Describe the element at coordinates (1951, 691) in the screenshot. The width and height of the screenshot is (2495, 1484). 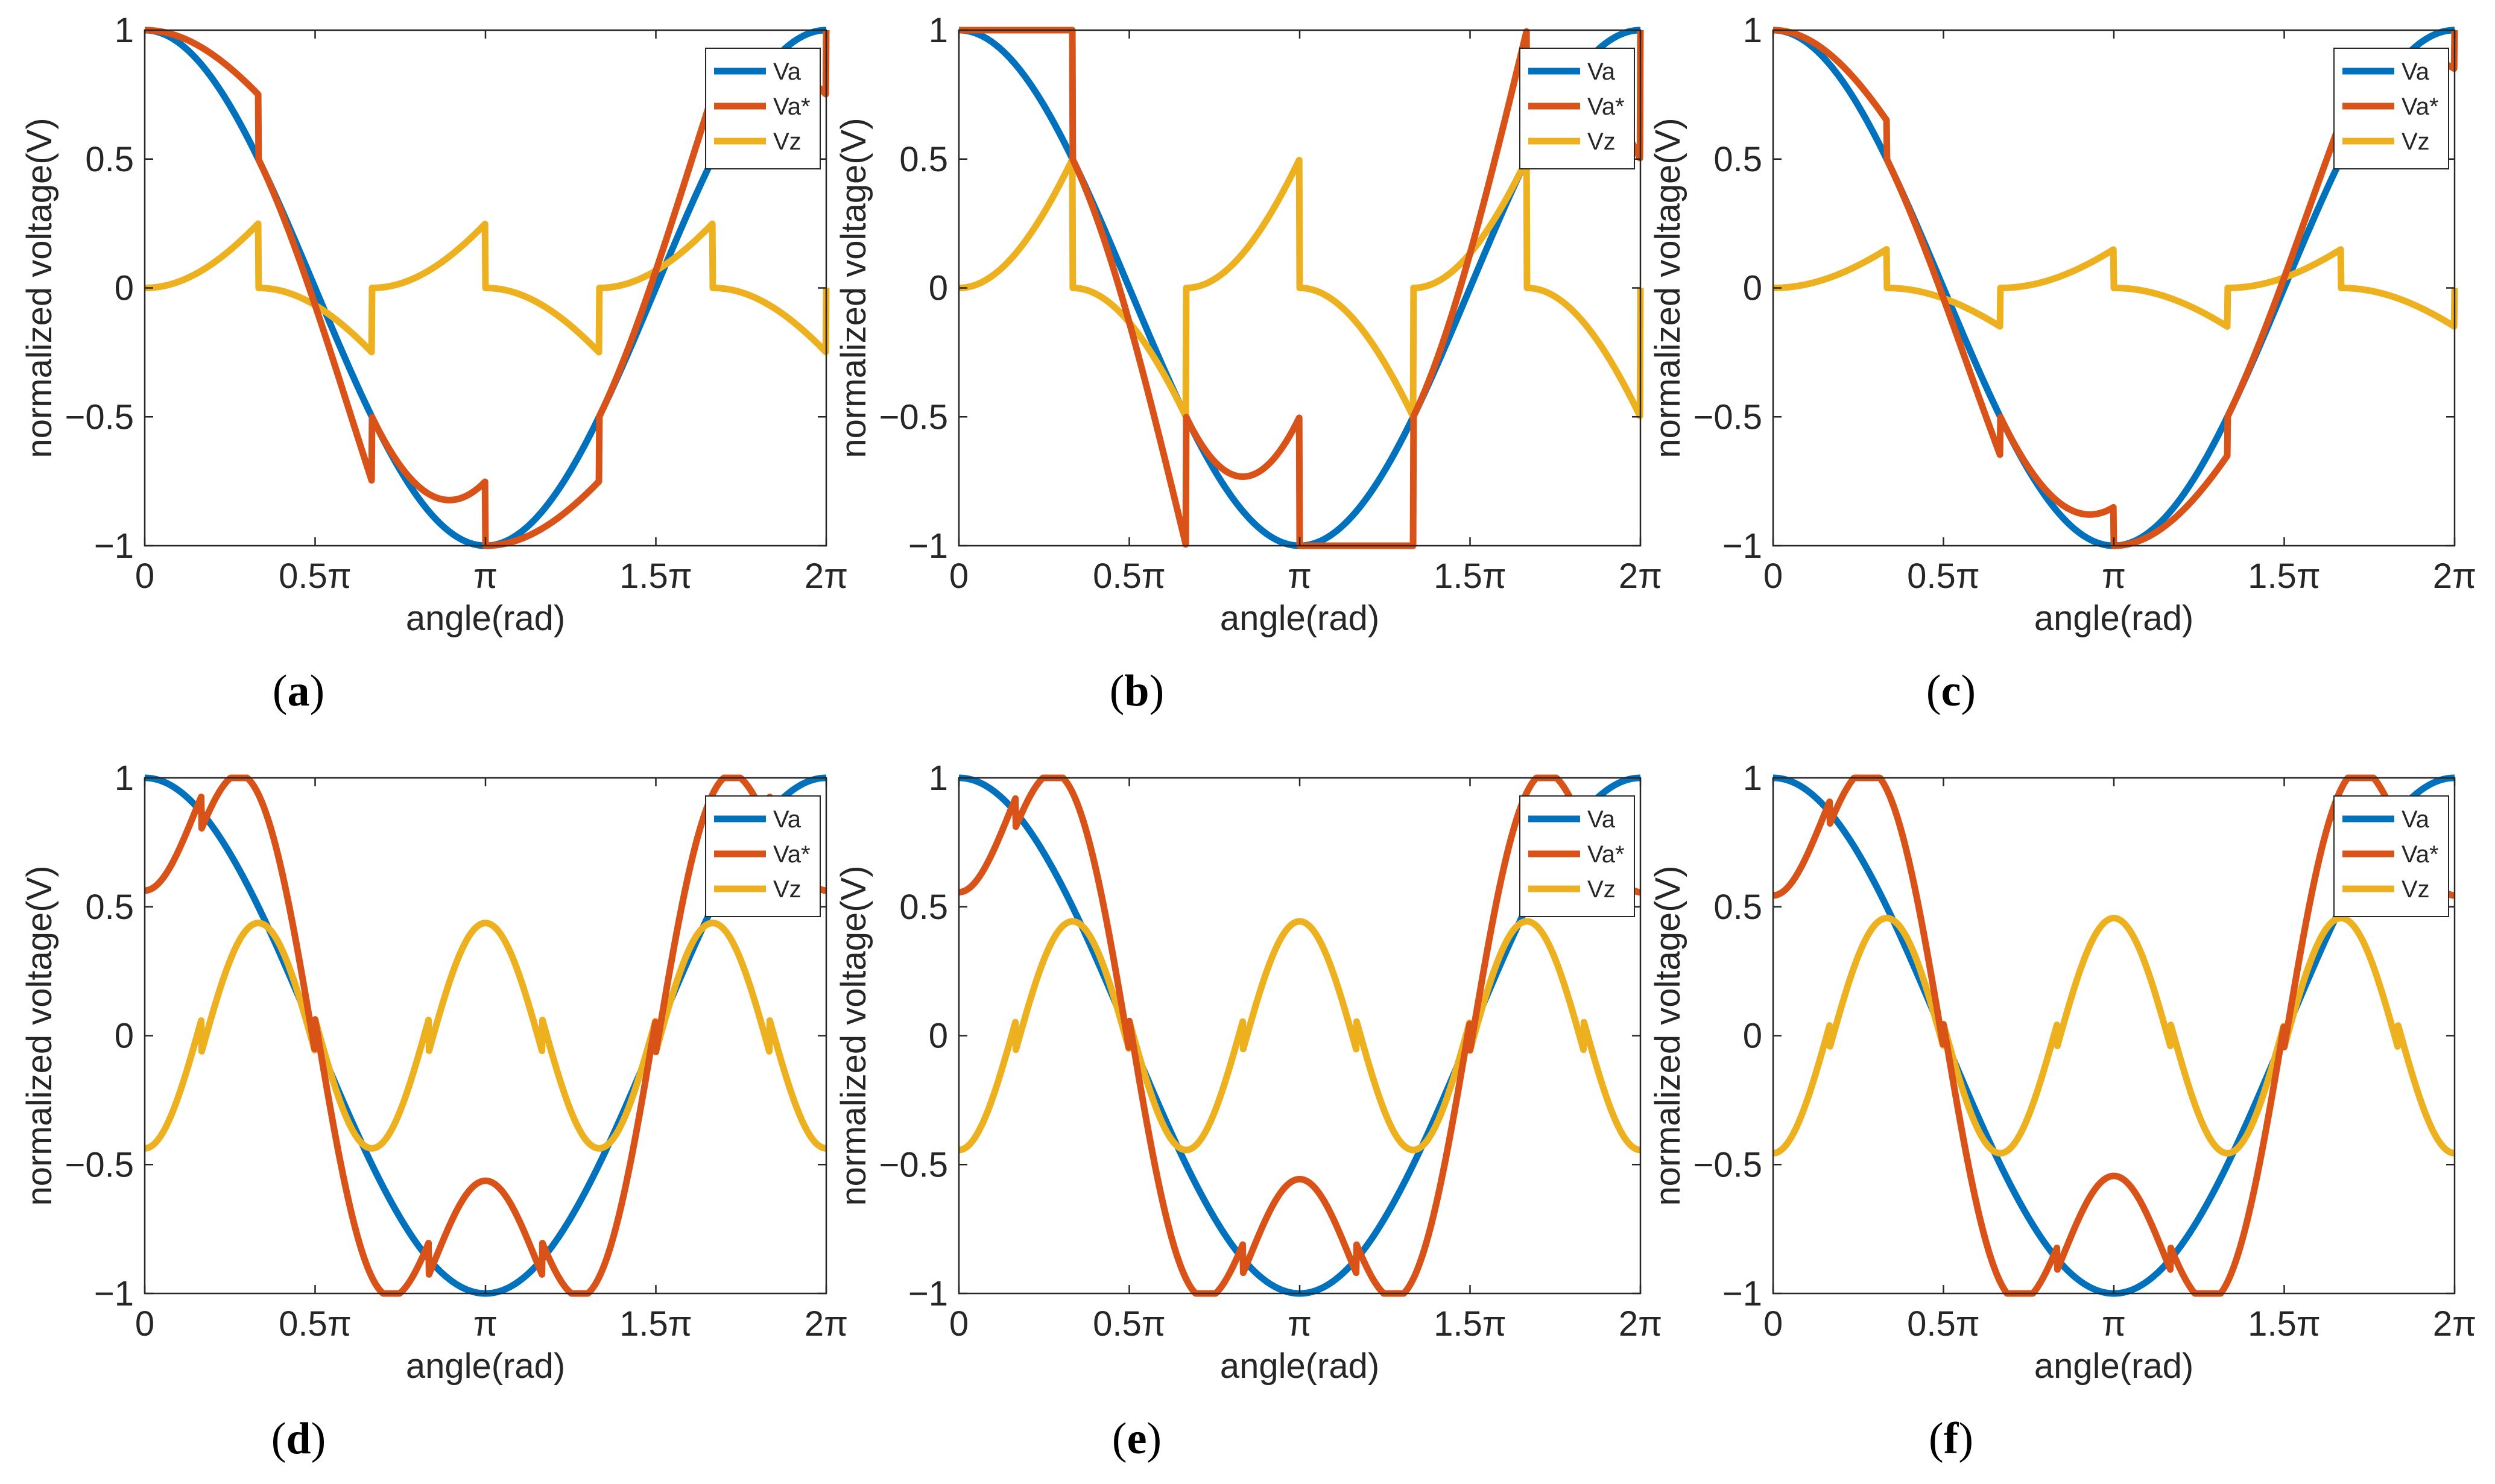
I see `panel-label: (c)` at that location.